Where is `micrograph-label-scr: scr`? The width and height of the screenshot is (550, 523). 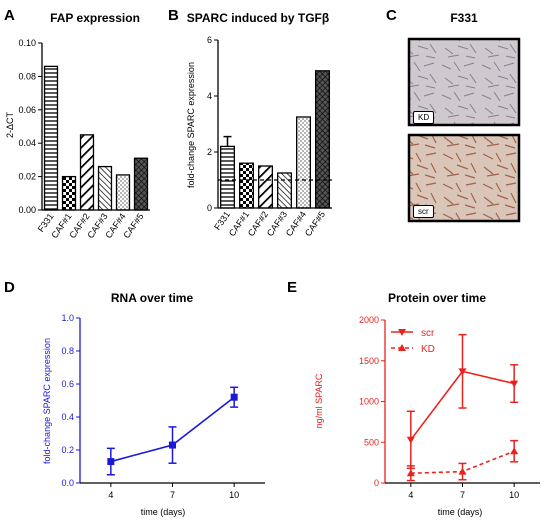 micrograph-label-scr: scr is located at coordinates (423, 211).